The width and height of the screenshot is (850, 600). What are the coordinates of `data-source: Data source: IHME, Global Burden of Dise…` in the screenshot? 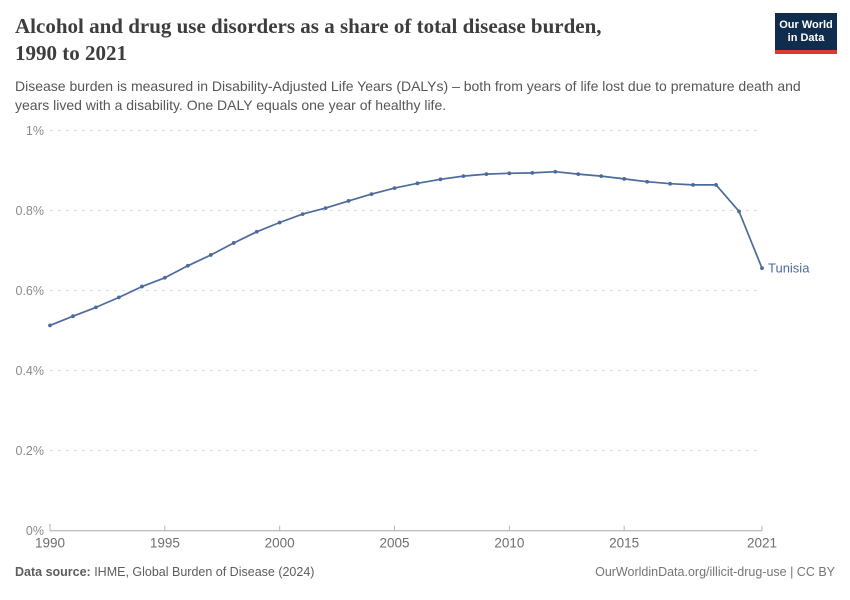 It's located at (164, 572).